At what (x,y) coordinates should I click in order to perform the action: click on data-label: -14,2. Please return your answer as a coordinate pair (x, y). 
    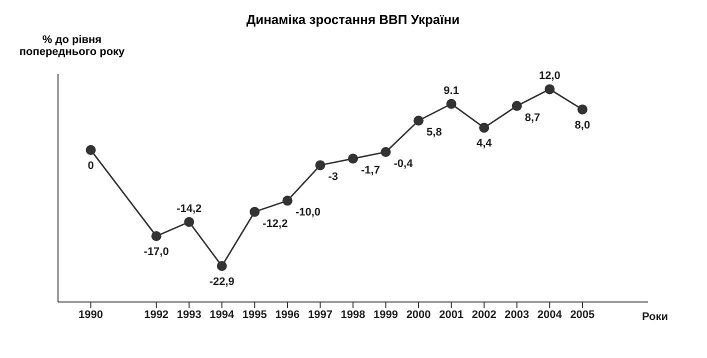
    Looking at the image, I should click on (189, 208).